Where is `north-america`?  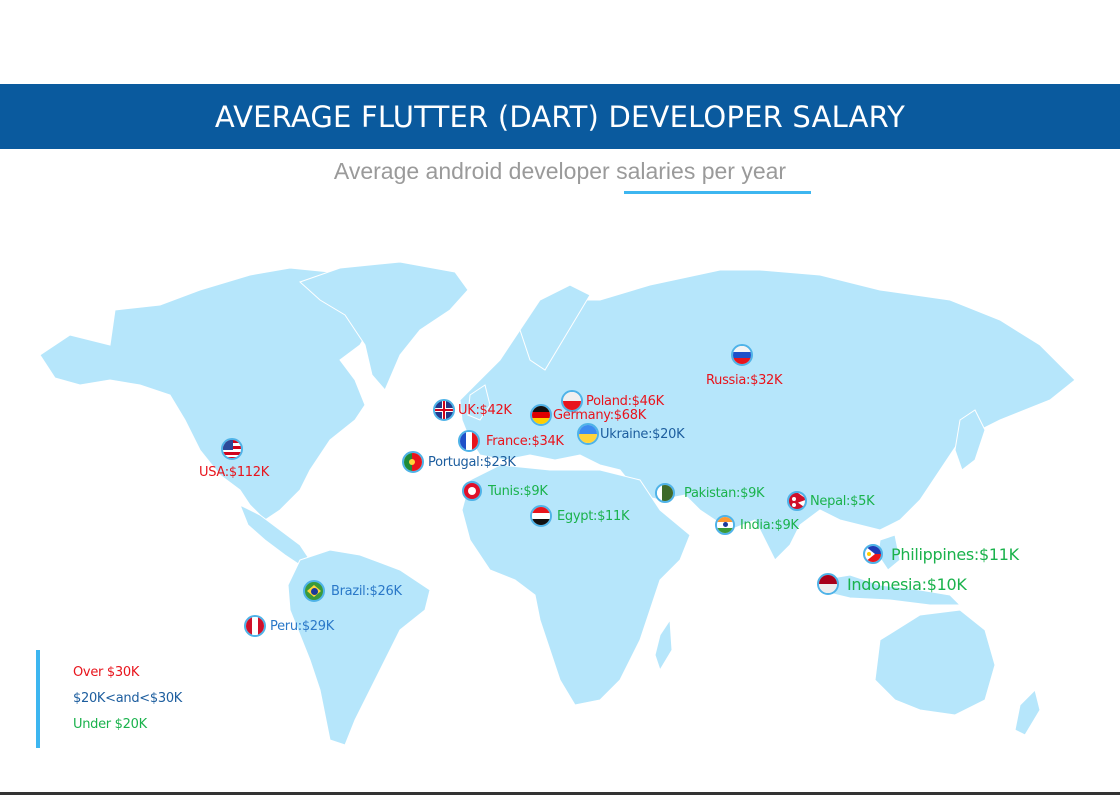
north-america is located at coordinates (207, 394).